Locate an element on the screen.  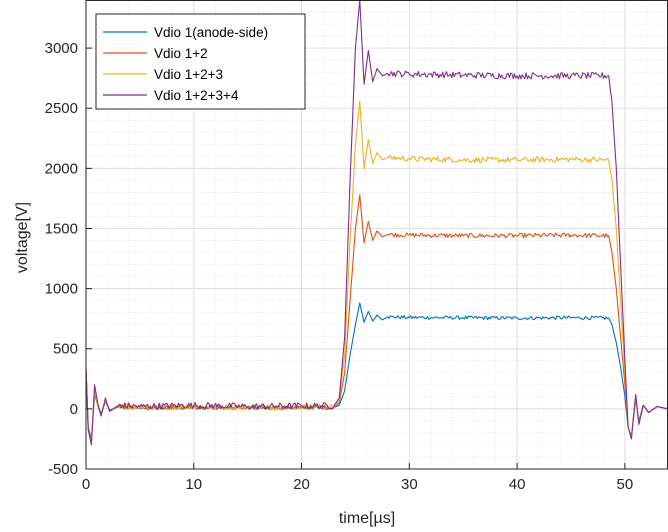
y-tick-label: 1500 is located at coordinates (61, 228).